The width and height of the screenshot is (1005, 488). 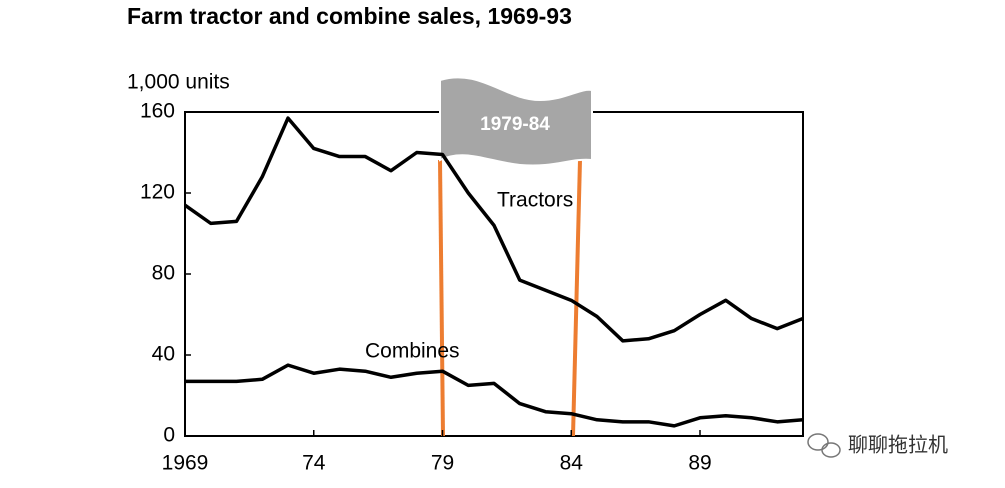 What do you see at coordinates (157, 111) in the screenshot?
I see `y-tick-label: 160` at bounding box center [157, 111].